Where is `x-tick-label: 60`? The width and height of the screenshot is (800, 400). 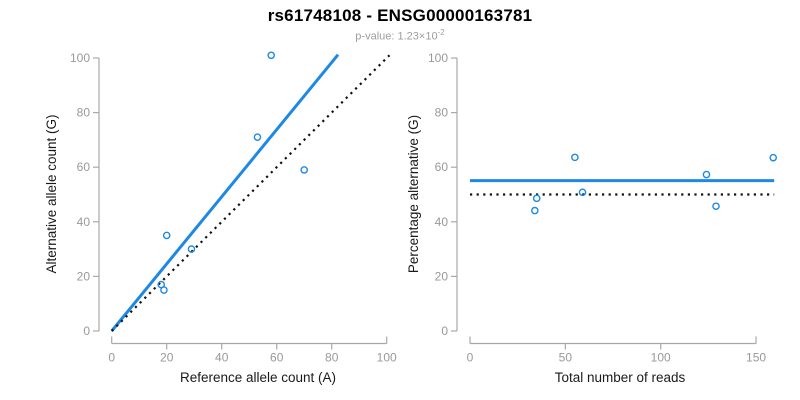
x-tick-label: 60 is located at coordinates (277, 358).